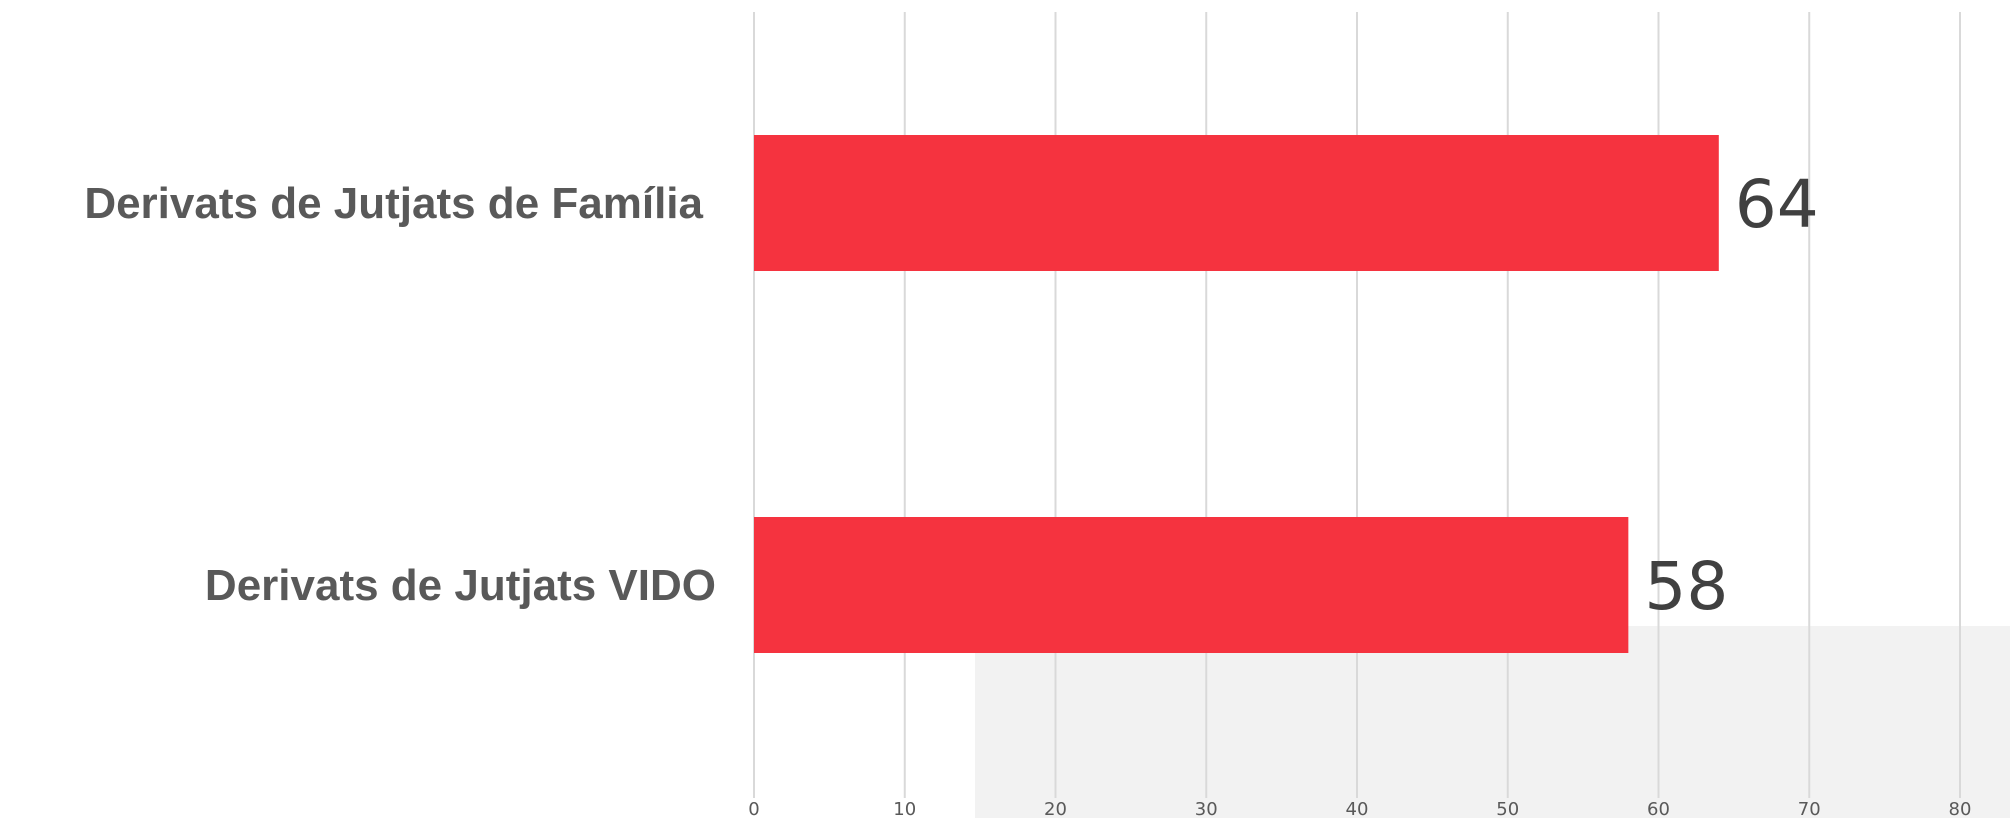  Describe the element at coordinates (1809, 808) in the screenshot. I see `x-tick-label: 70` at that location.